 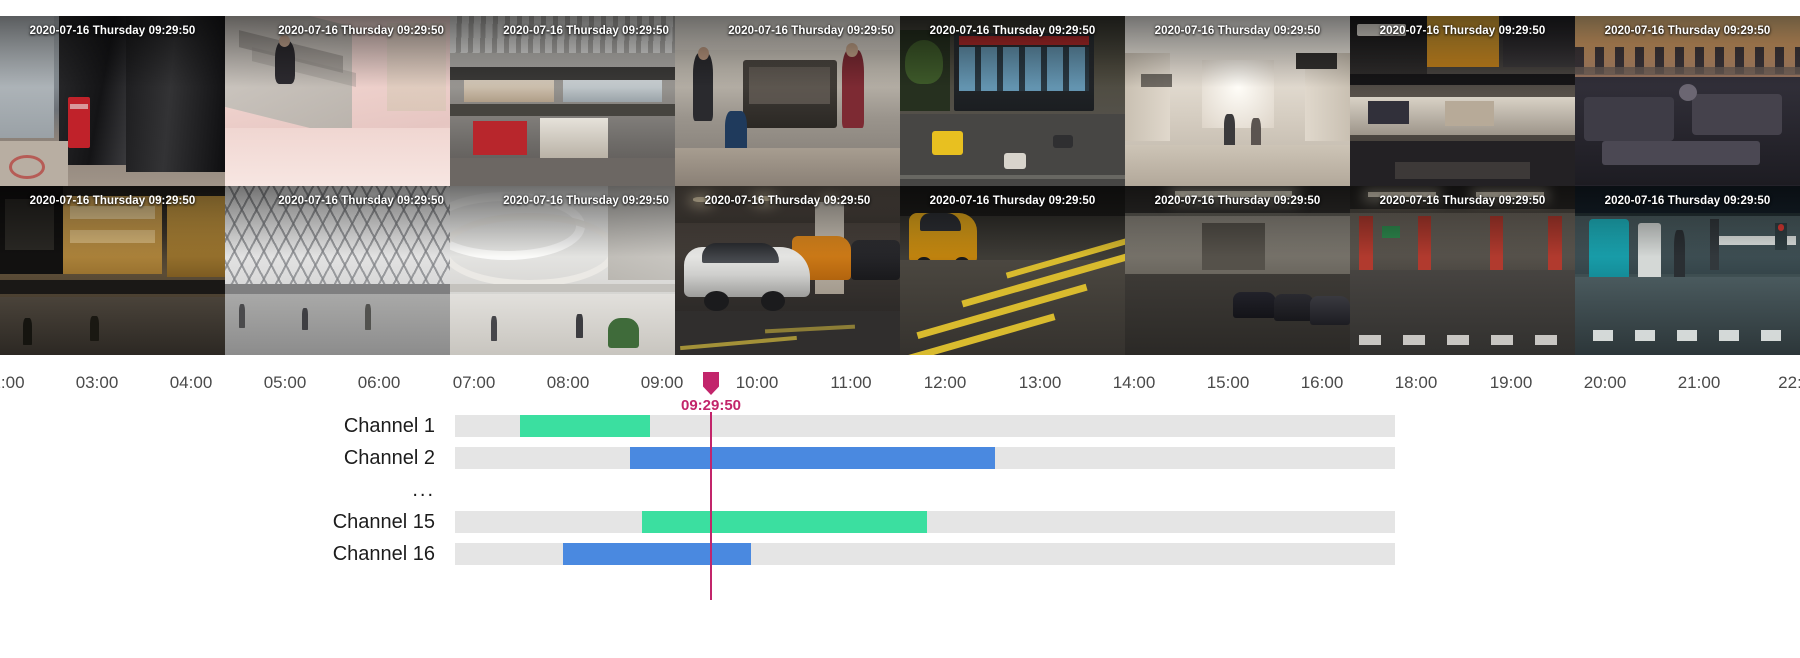 What do you see at coordinates (1322, 382) in the screenshot?
I see `ruler-tick-label: 16:00` at bounding box center [1322, 382].